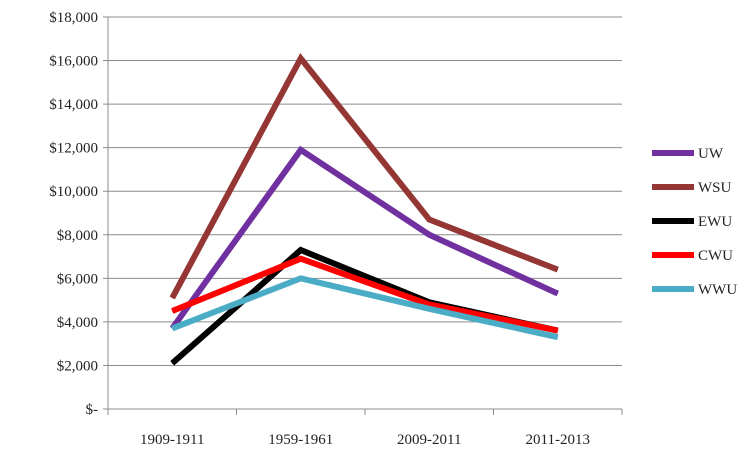  I want to click on legend-label-wsu: WSU, so click(715, 188).